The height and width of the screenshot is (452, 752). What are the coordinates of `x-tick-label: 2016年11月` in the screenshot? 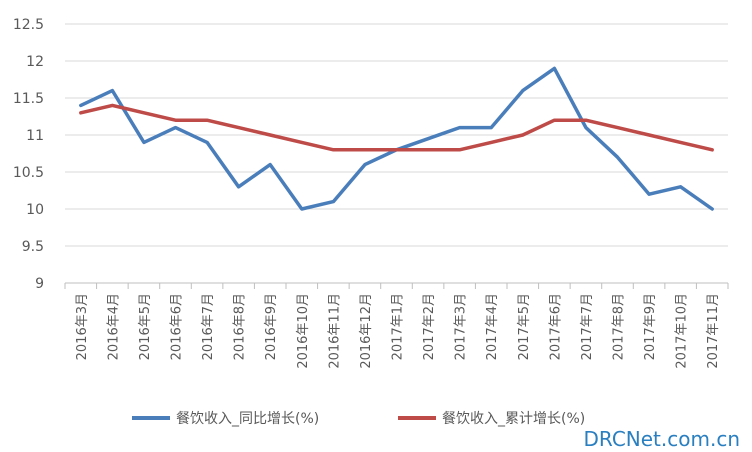 It's located at (334, 331).